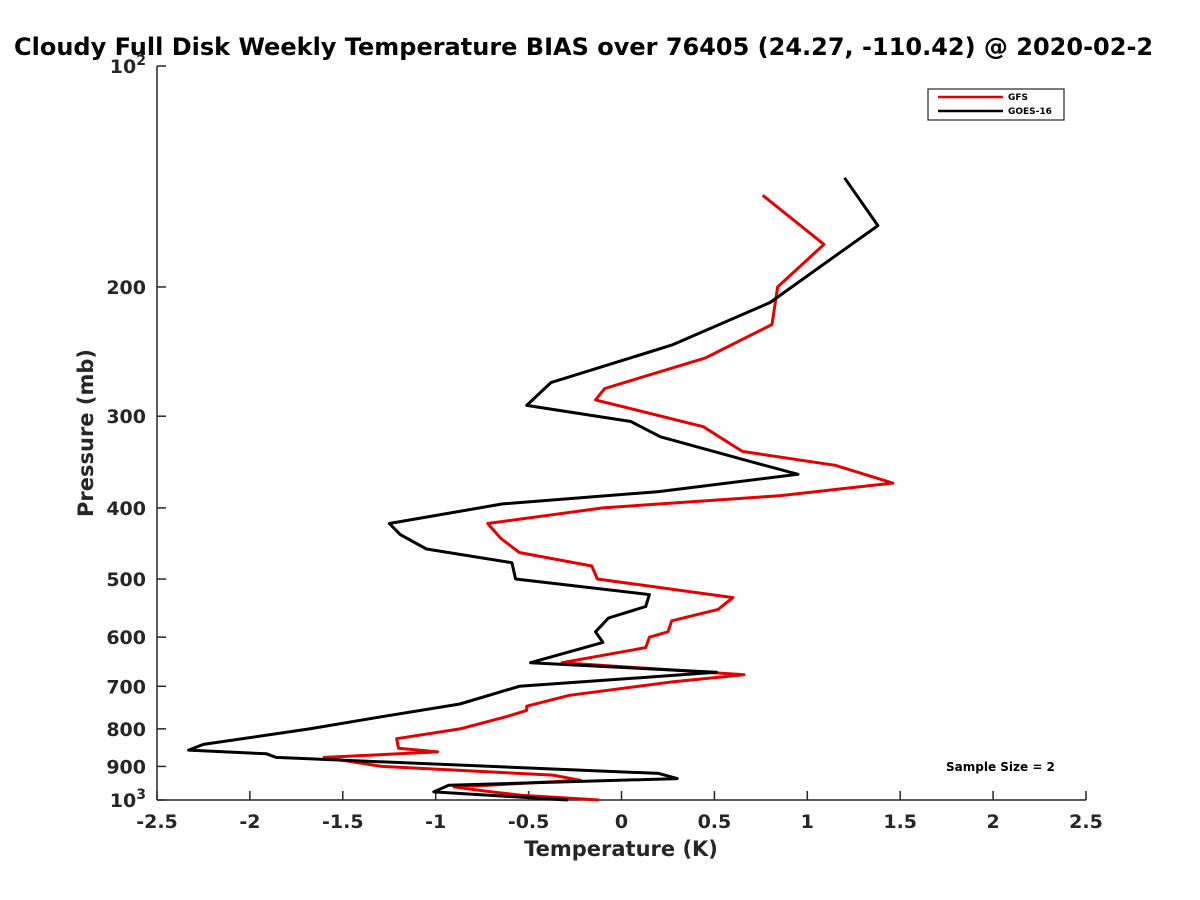  I want to click on y-tick-label: 10³, so click(128, 799).